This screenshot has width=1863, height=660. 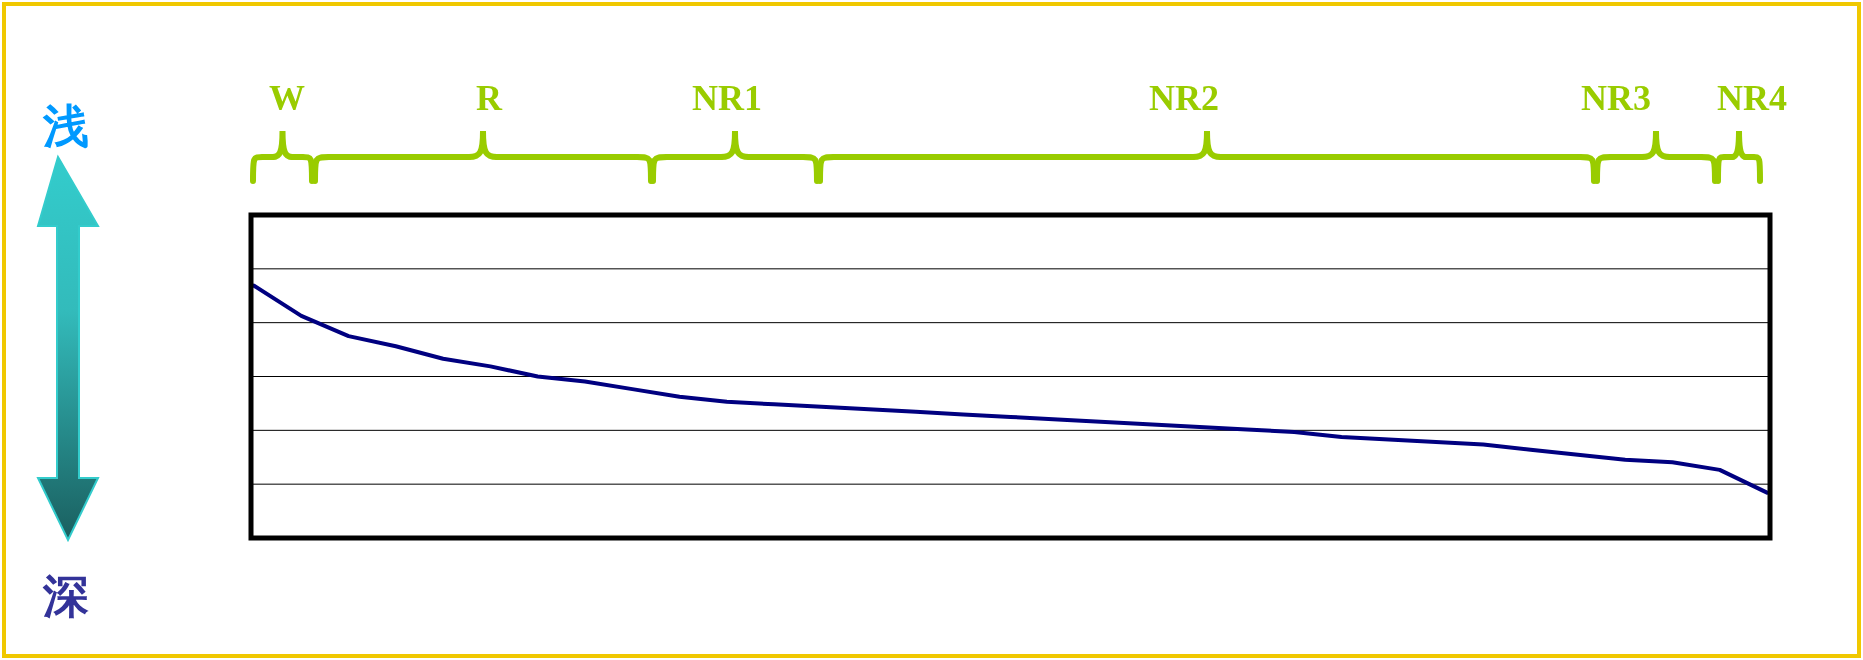 What do you see at coordinates (1752, 98) in the screenshot?
I see `text: NR4` at bounding box center [1752, 98].